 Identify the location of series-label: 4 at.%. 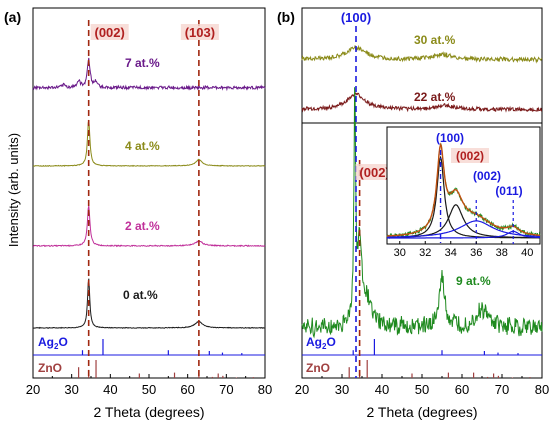
(142, 146).